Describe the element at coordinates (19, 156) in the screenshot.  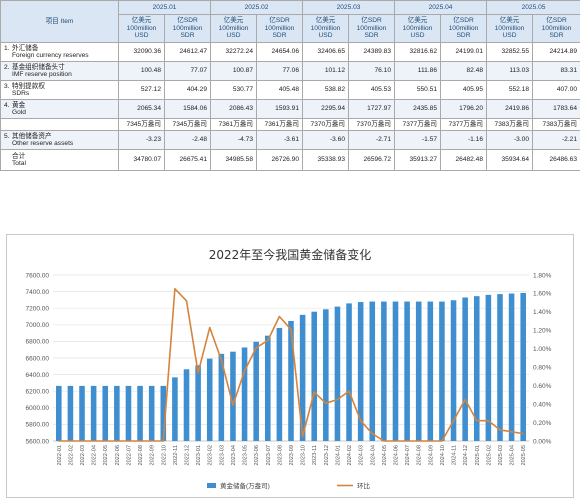
I see `row-label-zh: 合计` at that location.